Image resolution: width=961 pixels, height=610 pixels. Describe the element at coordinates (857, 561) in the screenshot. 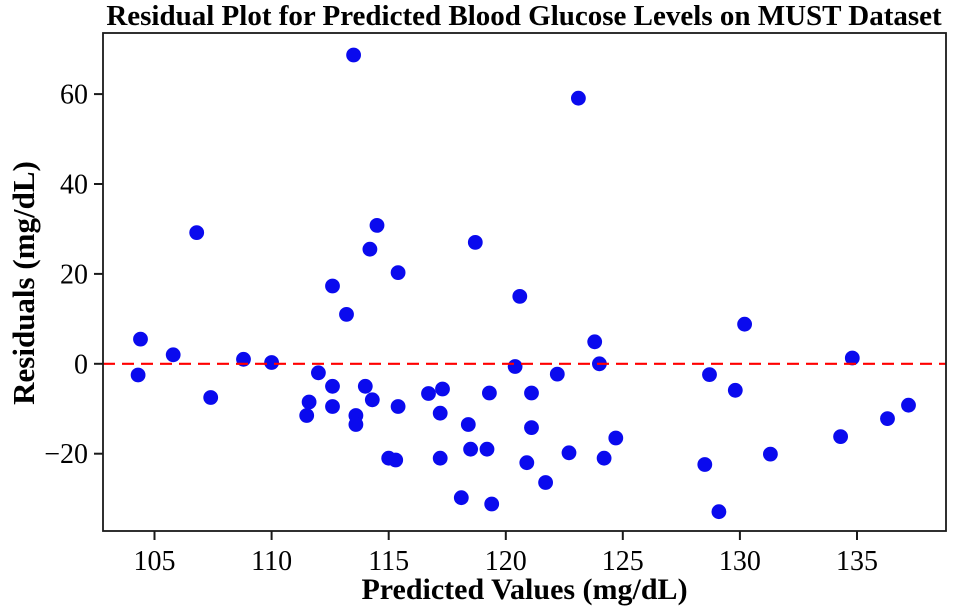

I see `x-tick-label: 135` at that location.